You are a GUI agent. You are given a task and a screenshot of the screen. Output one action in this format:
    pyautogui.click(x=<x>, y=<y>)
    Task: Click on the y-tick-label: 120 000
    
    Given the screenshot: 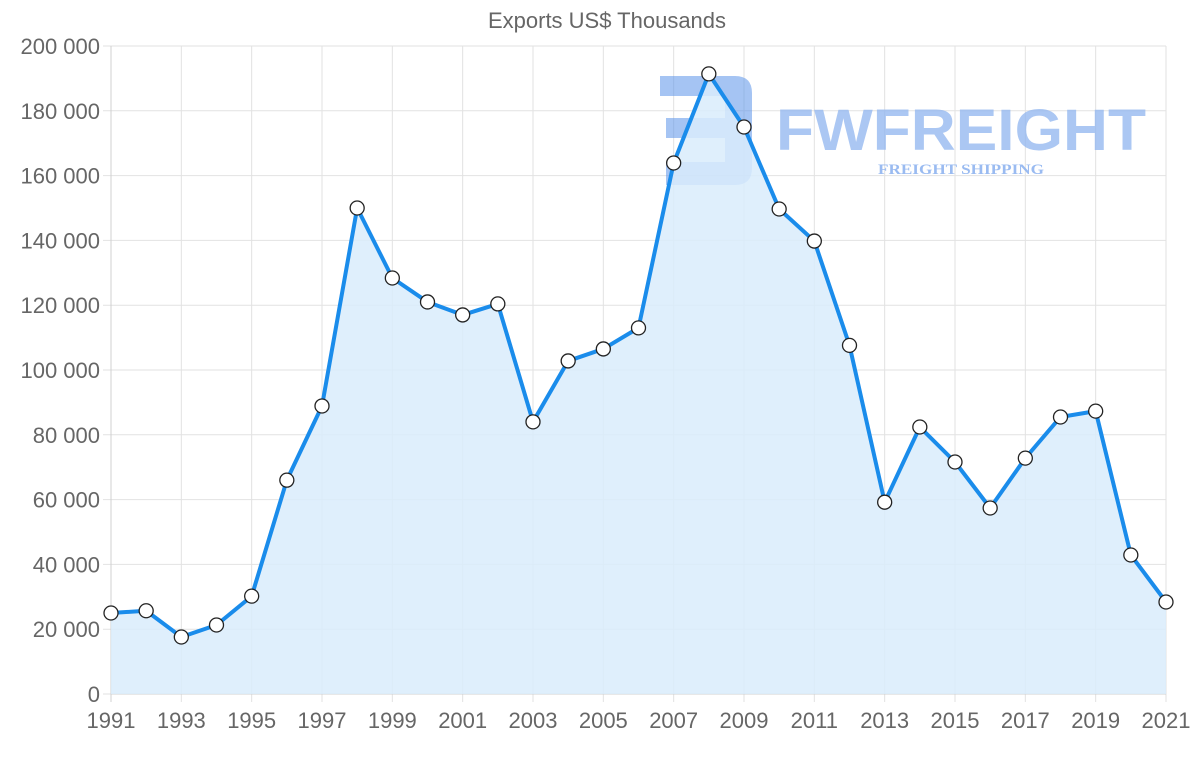 What is the action you would take?
    pyautogui.click(x=60, y=305)
    